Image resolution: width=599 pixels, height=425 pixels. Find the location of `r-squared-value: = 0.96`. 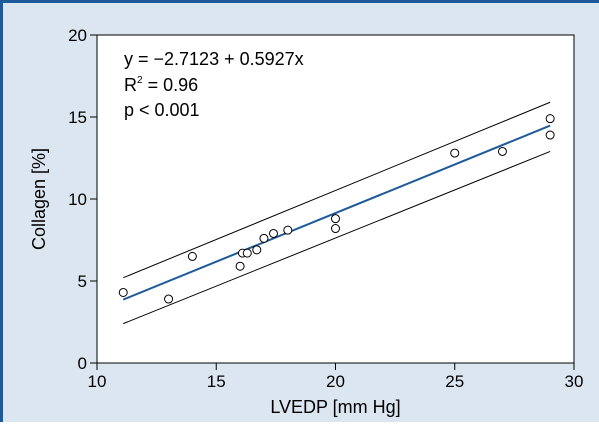

r-squared-value: = 0.96 is located at coordinates (171, 85).